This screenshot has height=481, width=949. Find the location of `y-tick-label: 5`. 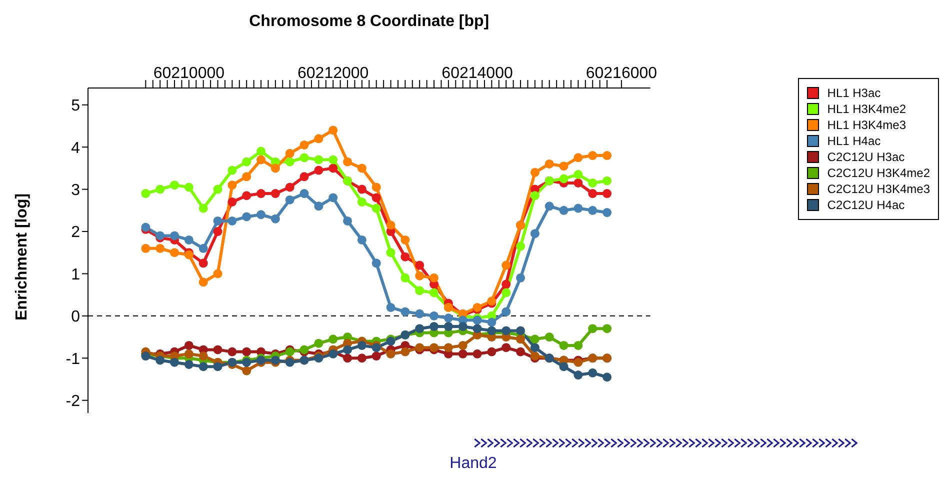

y-tick-label: 5 is located at coordinates (75, 106).